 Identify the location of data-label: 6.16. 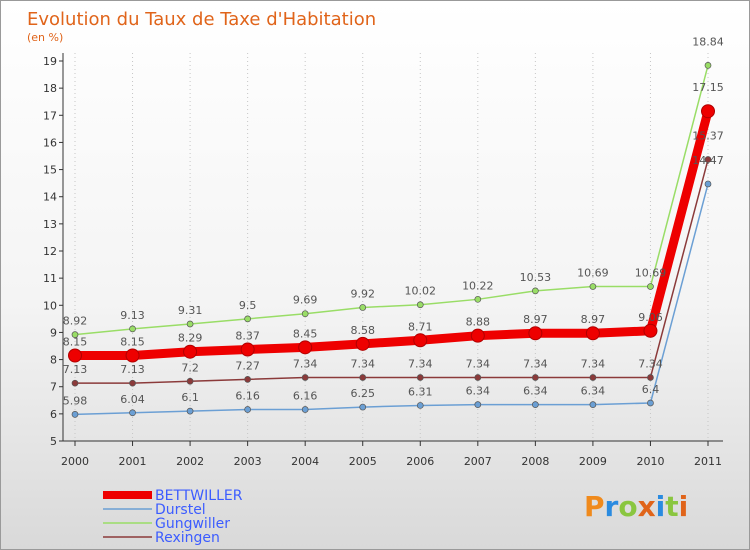
(305, 396).